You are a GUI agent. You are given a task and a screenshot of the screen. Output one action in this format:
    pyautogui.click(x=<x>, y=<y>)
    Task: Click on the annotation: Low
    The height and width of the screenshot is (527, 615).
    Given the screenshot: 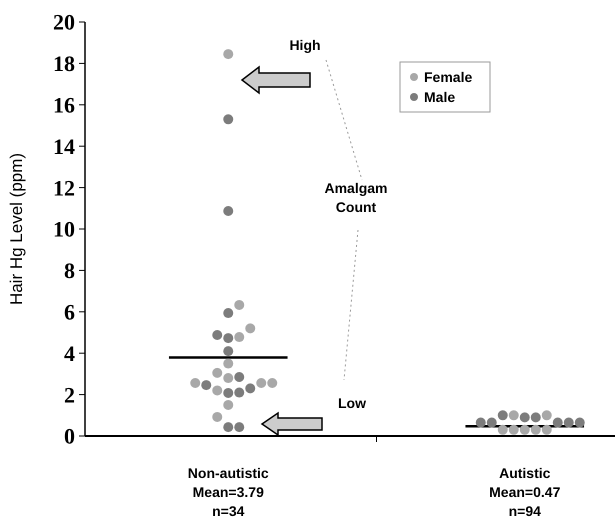 What is the action you would take?
    pyautogui.click(x=352, y=403)
    